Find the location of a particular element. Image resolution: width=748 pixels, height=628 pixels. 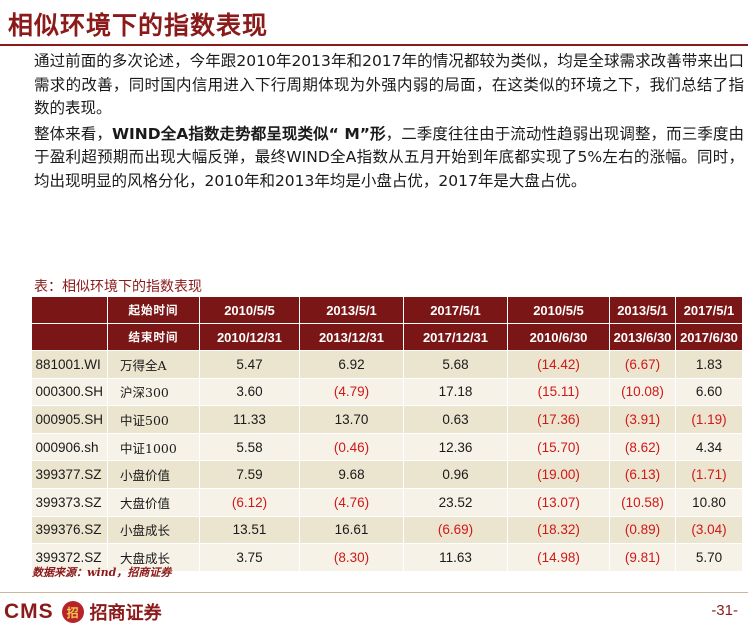

end-date-cell: 2013/6/30 is located at coordinates (642, 337).